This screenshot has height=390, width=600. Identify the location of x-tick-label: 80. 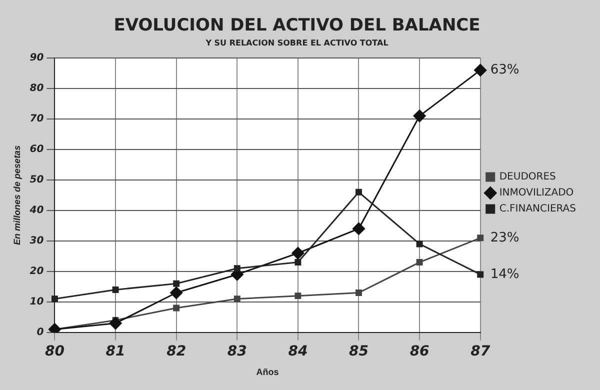
(54, 351).